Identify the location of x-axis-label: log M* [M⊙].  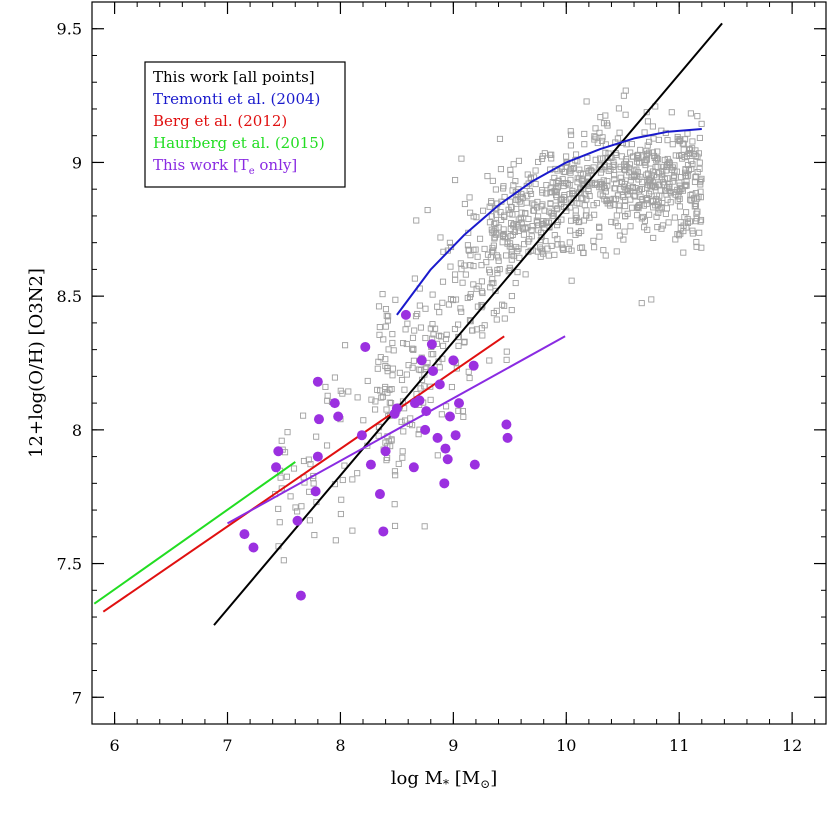
(444, 779).